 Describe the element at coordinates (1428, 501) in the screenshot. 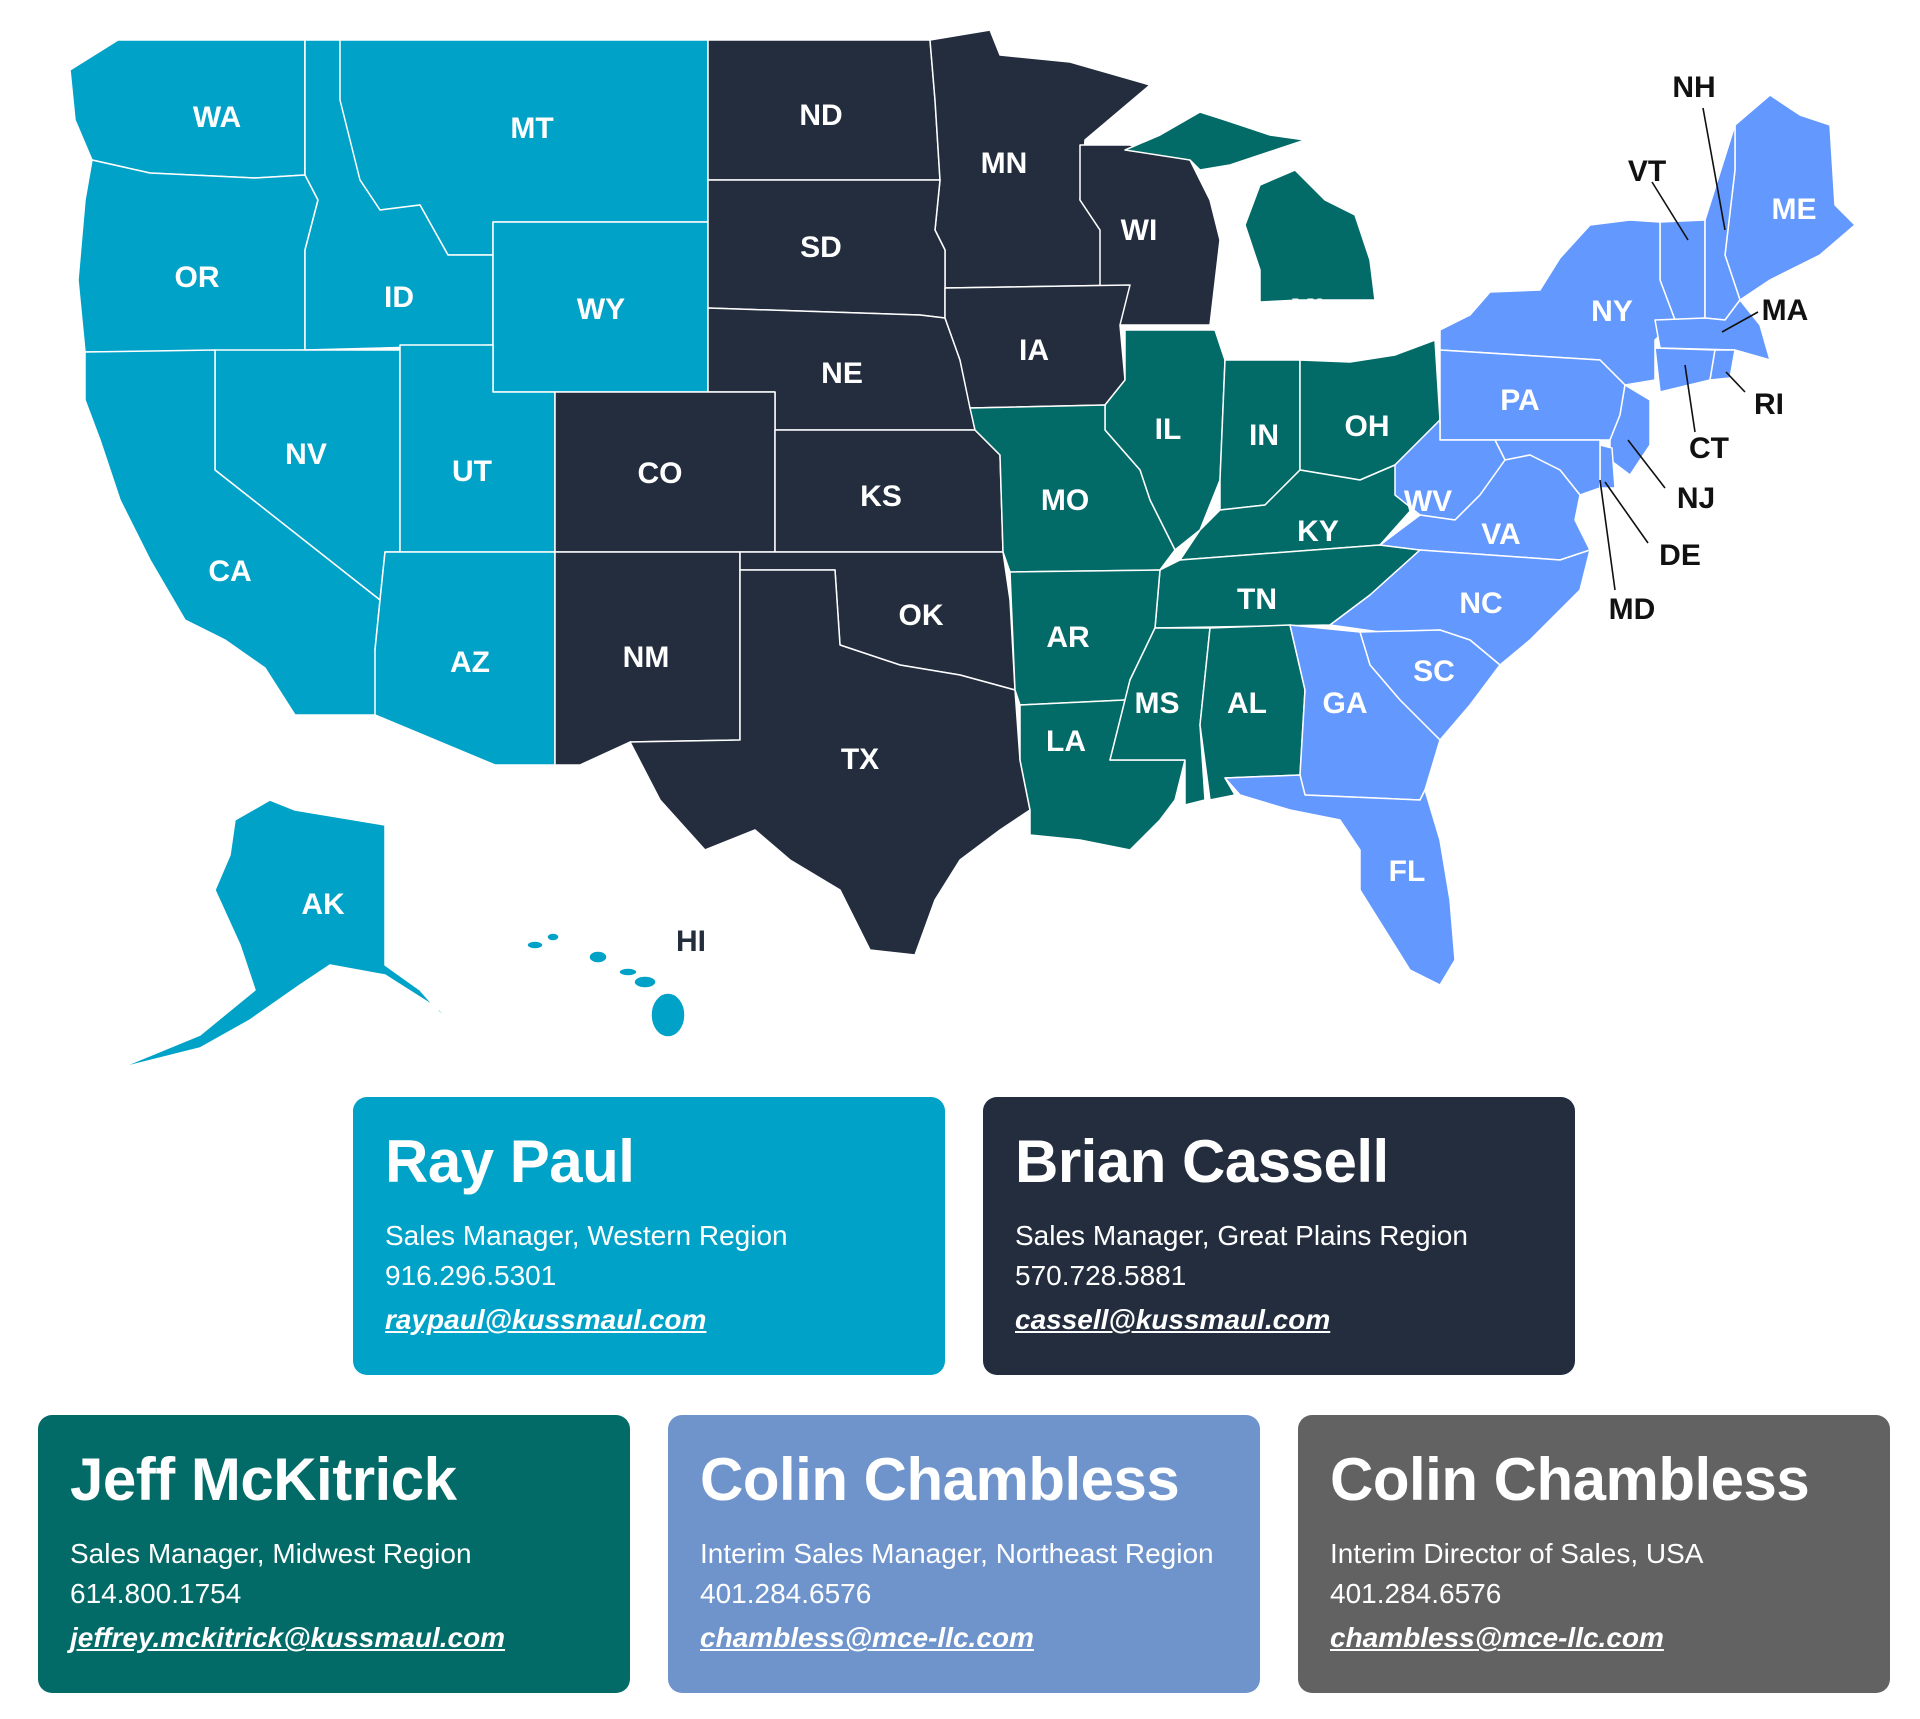

I see `state-label-WV: WV` at that location.